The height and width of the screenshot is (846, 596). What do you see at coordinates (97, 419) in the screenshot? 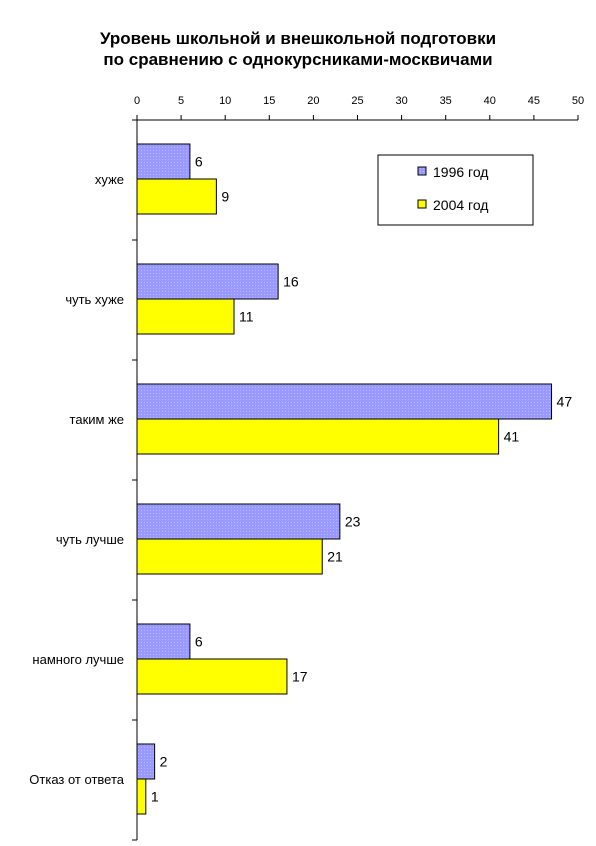
I see `category-label: таким же` at bounding box center [97, 419].